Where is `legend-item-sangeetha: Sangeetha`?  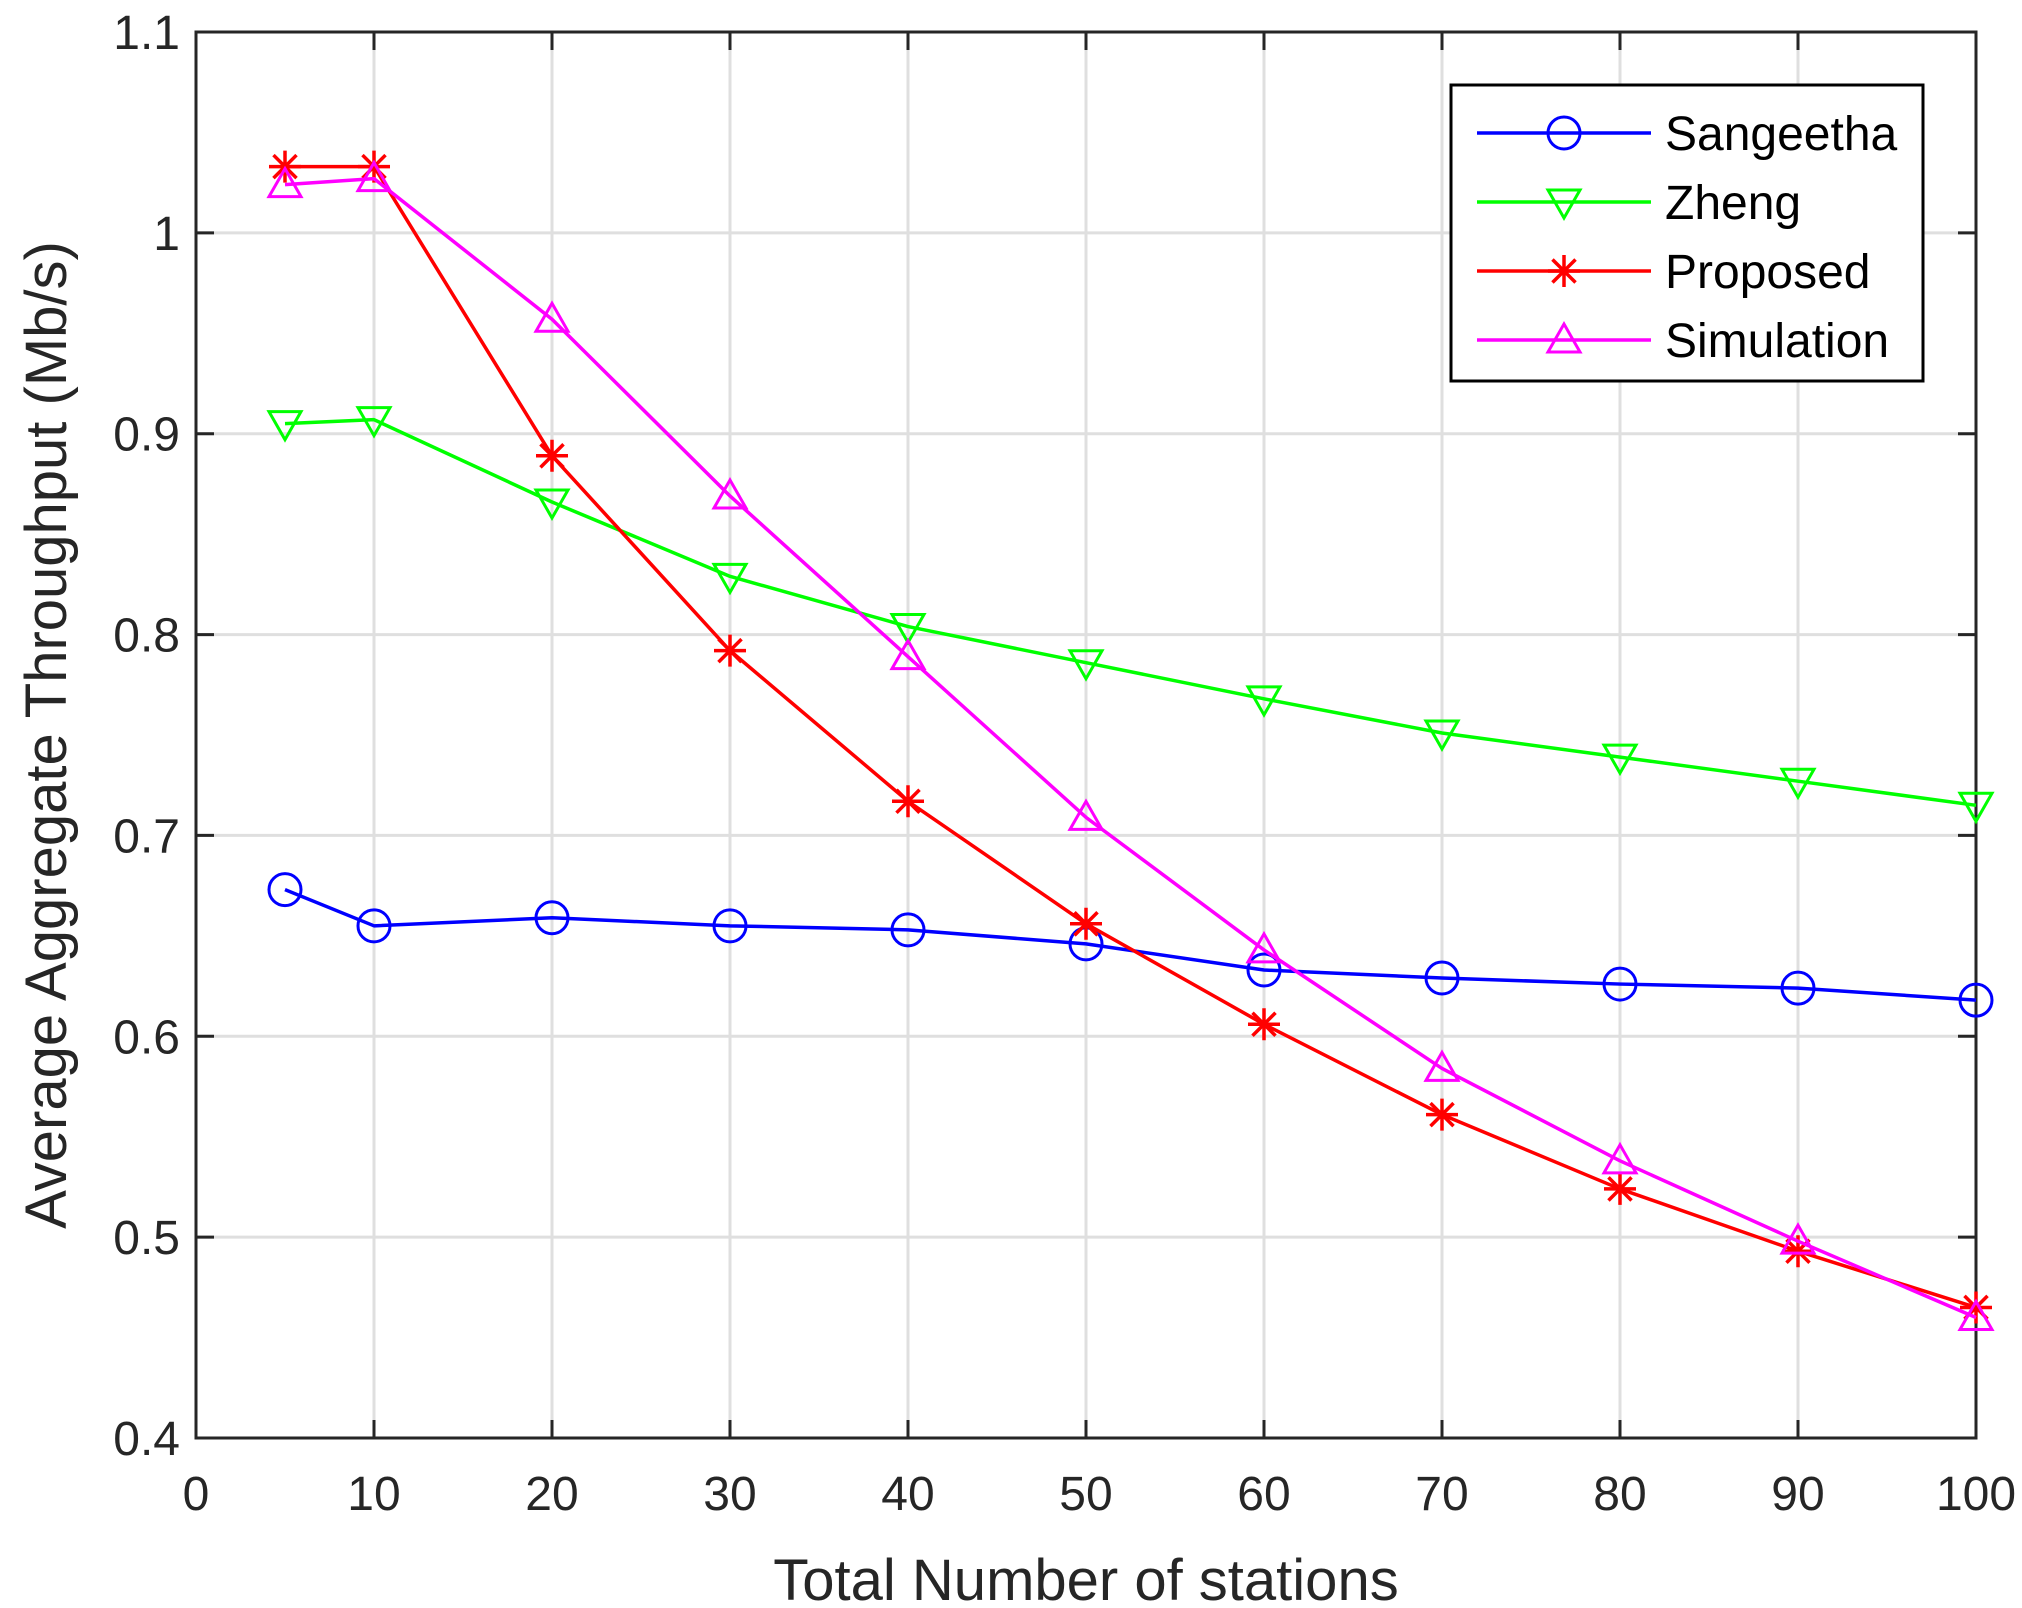
legend-item-sangeetha: Sangeetha is located at coordinates (1687, 134).